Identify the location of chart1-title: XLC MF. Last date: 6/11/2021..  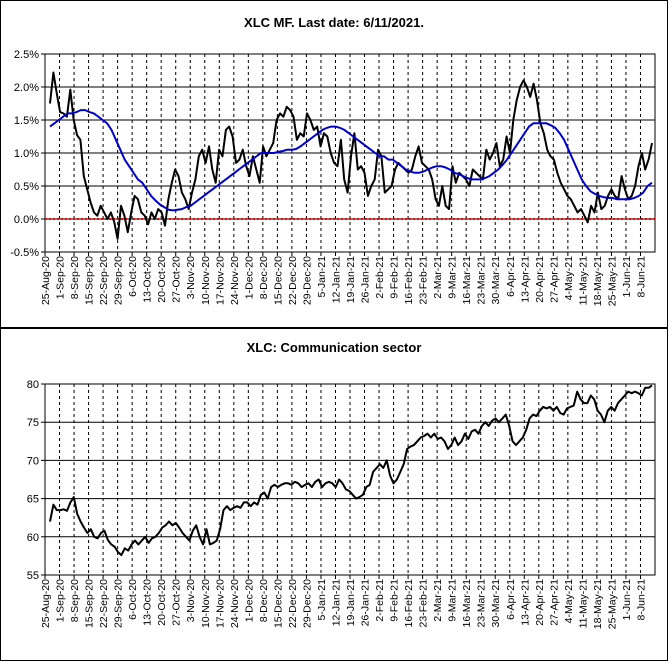
(334, 22).